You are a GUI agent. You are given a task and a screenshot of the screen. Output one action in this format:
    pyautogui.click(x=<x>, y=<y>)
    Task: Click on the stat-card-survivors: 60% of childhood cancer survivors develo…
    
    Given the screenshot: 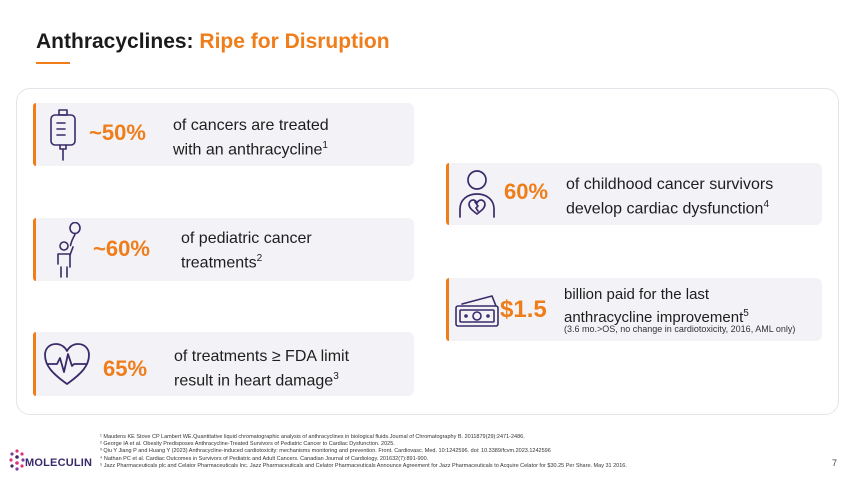 What is the action you would take?
    pyautogui.click(x=634, y=194)
    